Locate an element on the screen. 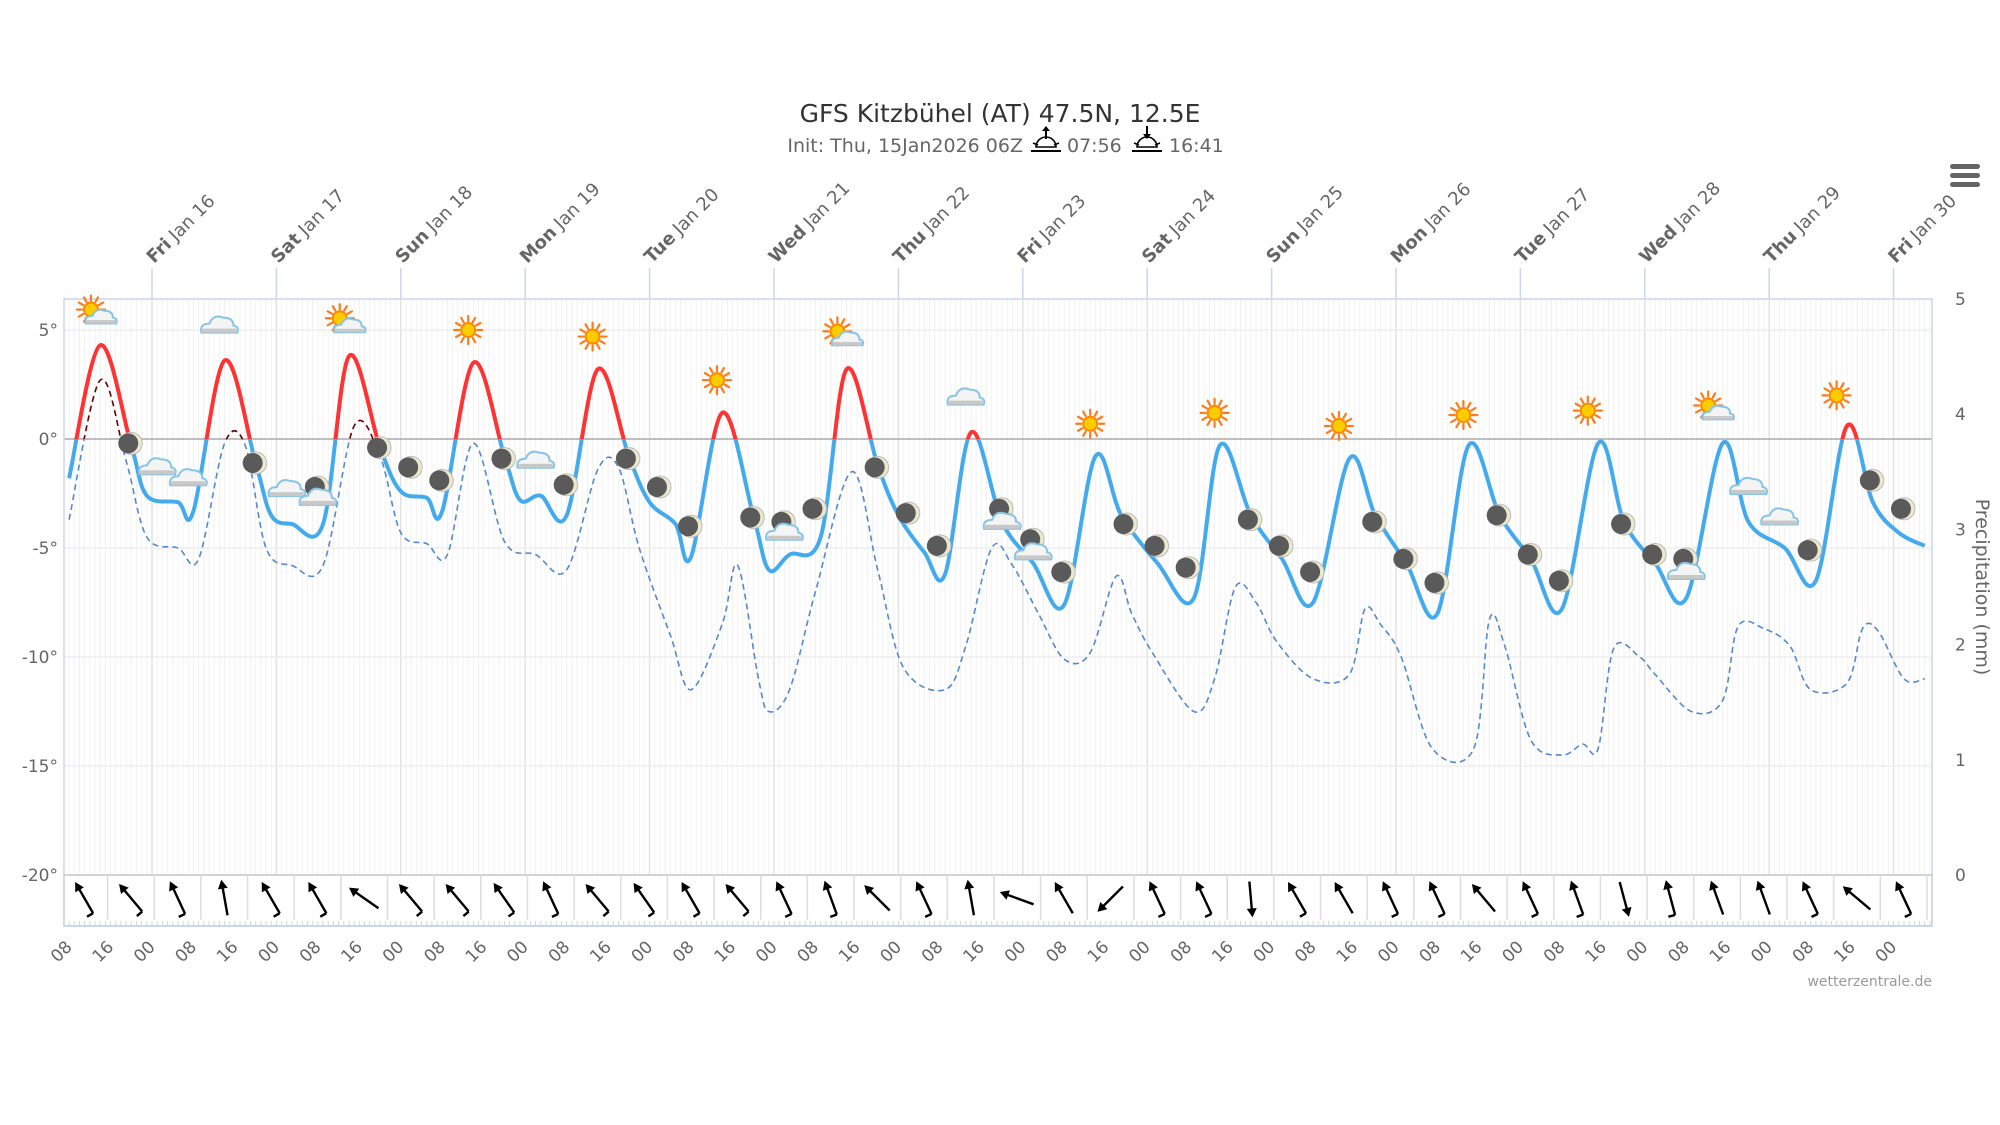 The height and width of the screenshot is (1125, 2000). day-label: SunJan 18 is located at coordinates (434, 225).